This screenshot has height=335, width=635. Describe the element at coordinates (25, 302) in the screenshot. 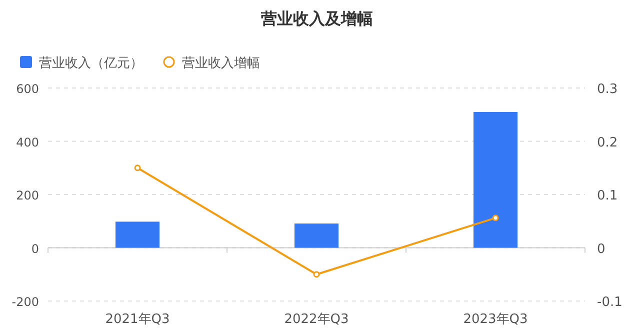

I see `y-tick-label: -200` at that location.